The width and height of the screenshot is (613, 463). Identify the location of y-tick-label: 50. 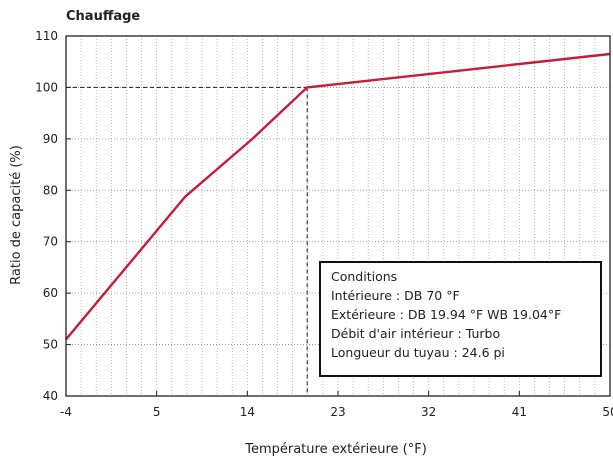
(50, 345).